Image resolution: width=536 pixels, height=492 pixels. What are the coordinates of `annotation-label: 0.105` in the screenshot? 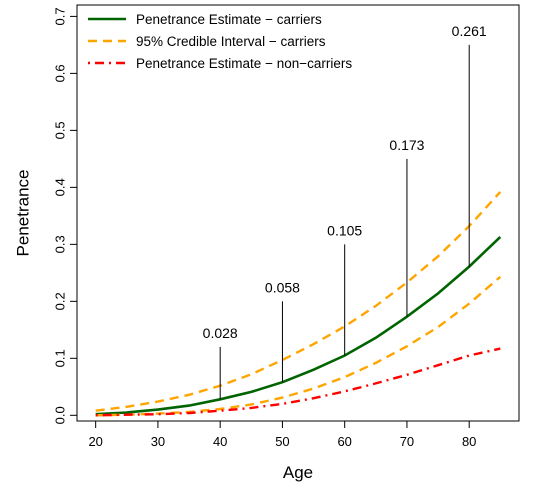 It's located at (344, 230).